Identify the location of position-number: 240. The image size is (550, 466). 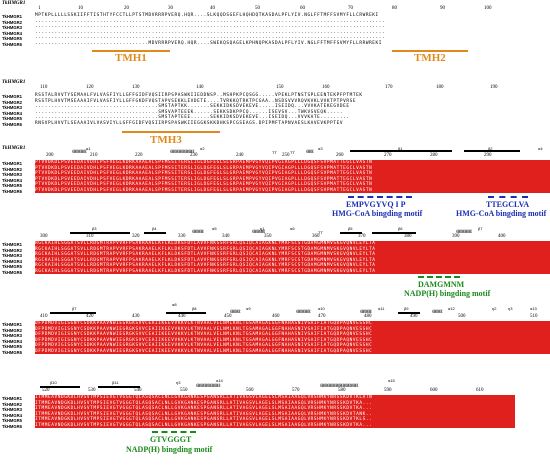
(240, 155).